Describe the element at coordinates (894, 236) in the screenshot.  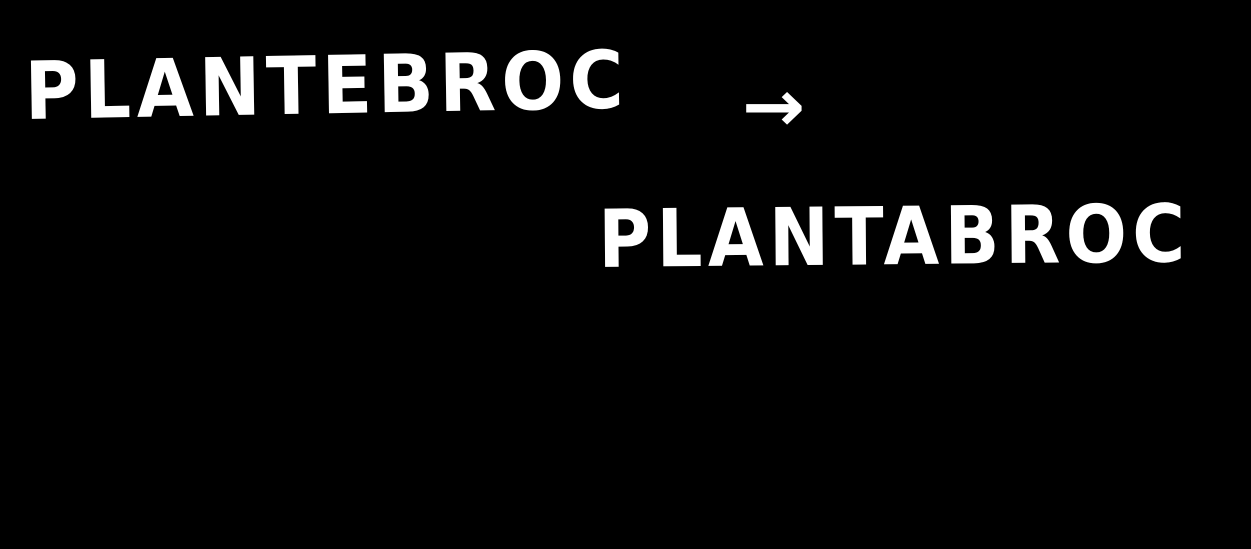
I see `corrected-word-text: PLANTABROC` at that location.